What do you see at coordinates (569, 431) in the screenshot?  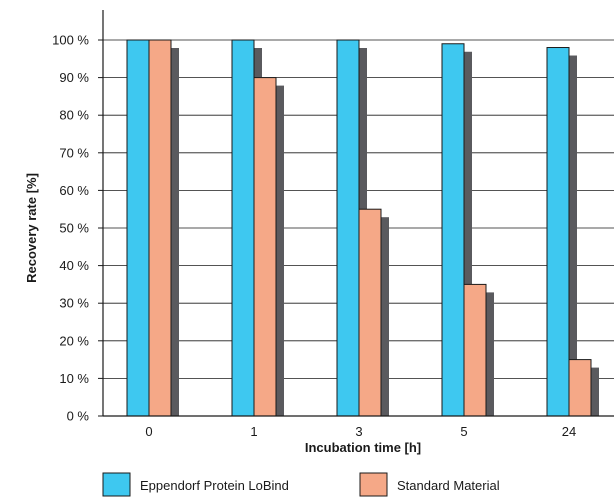 I see `x-tick-label: 24` at bounding box center [569, 431].